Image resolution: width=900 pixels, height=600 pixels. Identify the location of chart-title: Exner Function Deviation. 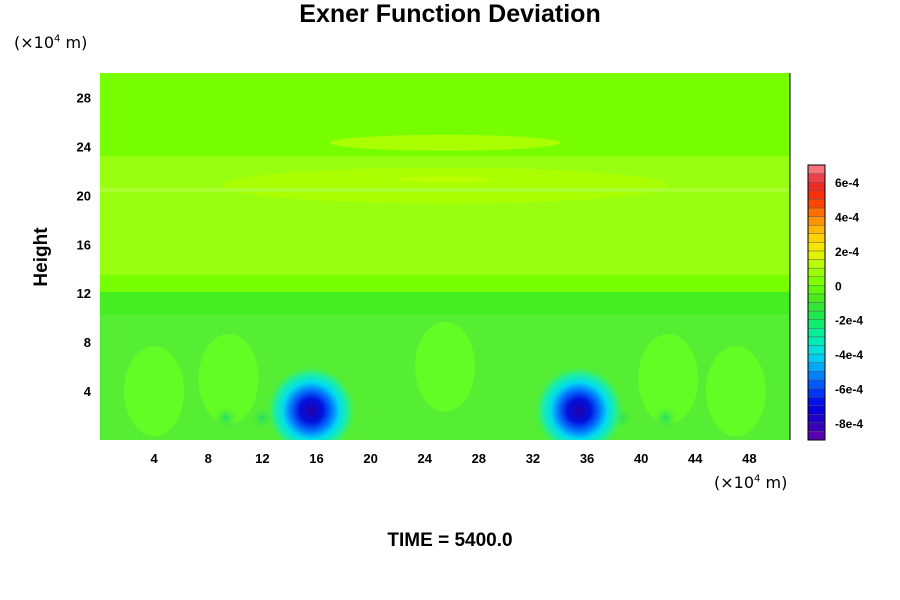
(450, 14).